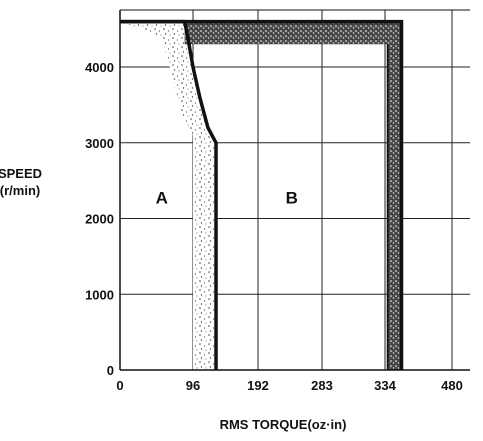 The image size is (483, 441). What do you see at coordinates (99, 294) in the screenshot?
I see `y-tick-label: 1000` at bounding box center [99, 294].